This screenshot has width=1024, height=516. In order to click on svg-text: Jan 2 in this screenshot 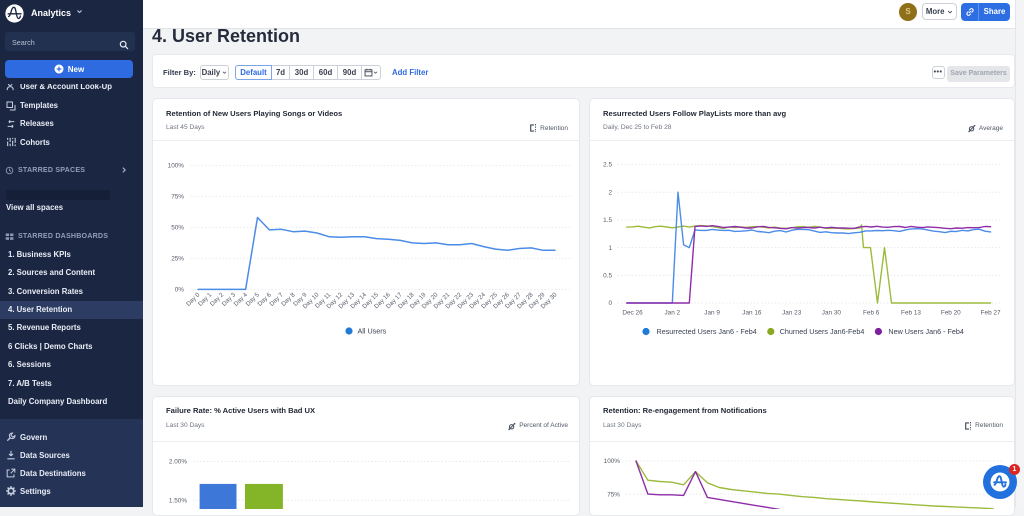, I will do `click(672, 313)`.